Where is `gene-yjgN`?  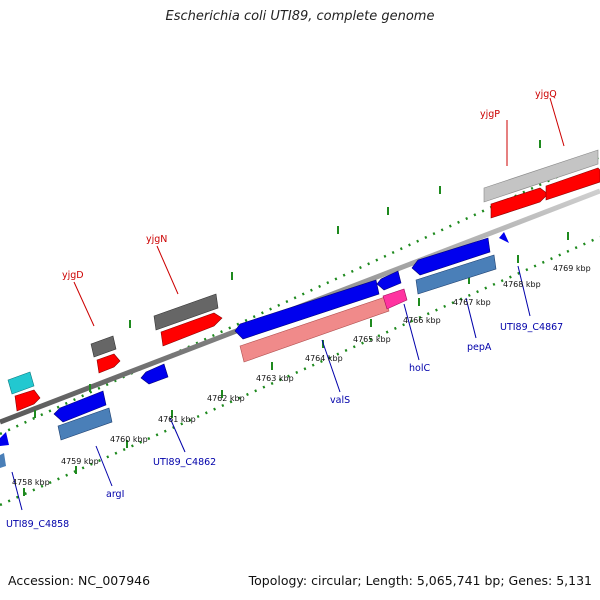 gene-yjgN is located at coordinates (186, 312).